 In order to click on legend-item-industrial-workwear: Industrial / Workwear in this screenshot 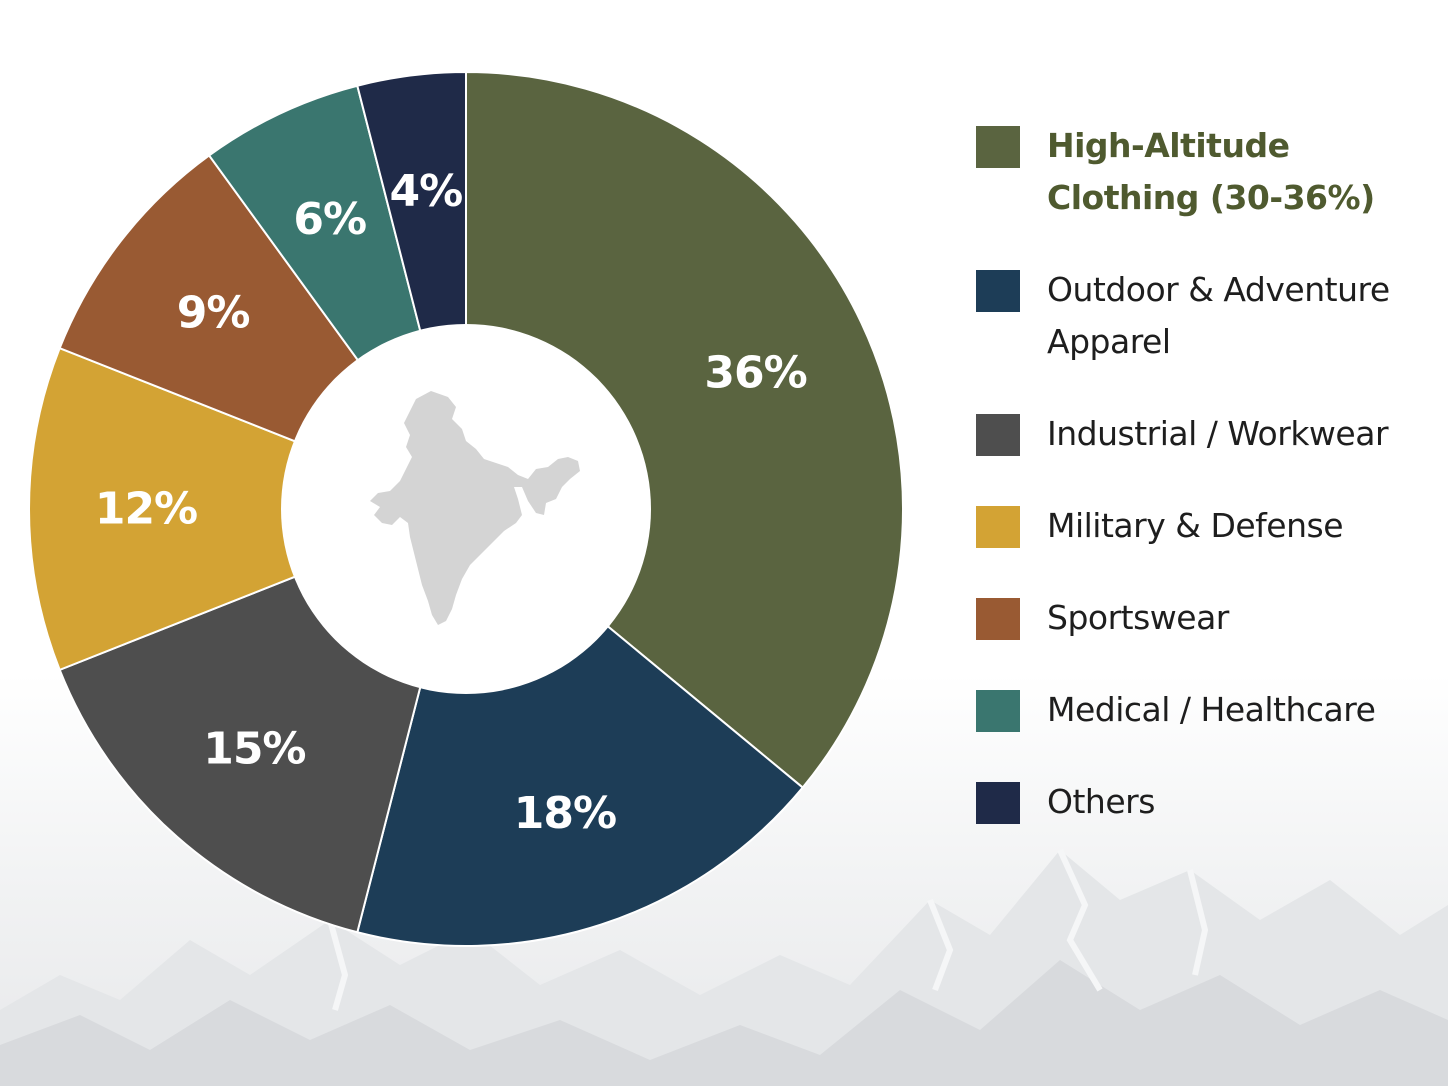, I will do `click(1204, 434)`.